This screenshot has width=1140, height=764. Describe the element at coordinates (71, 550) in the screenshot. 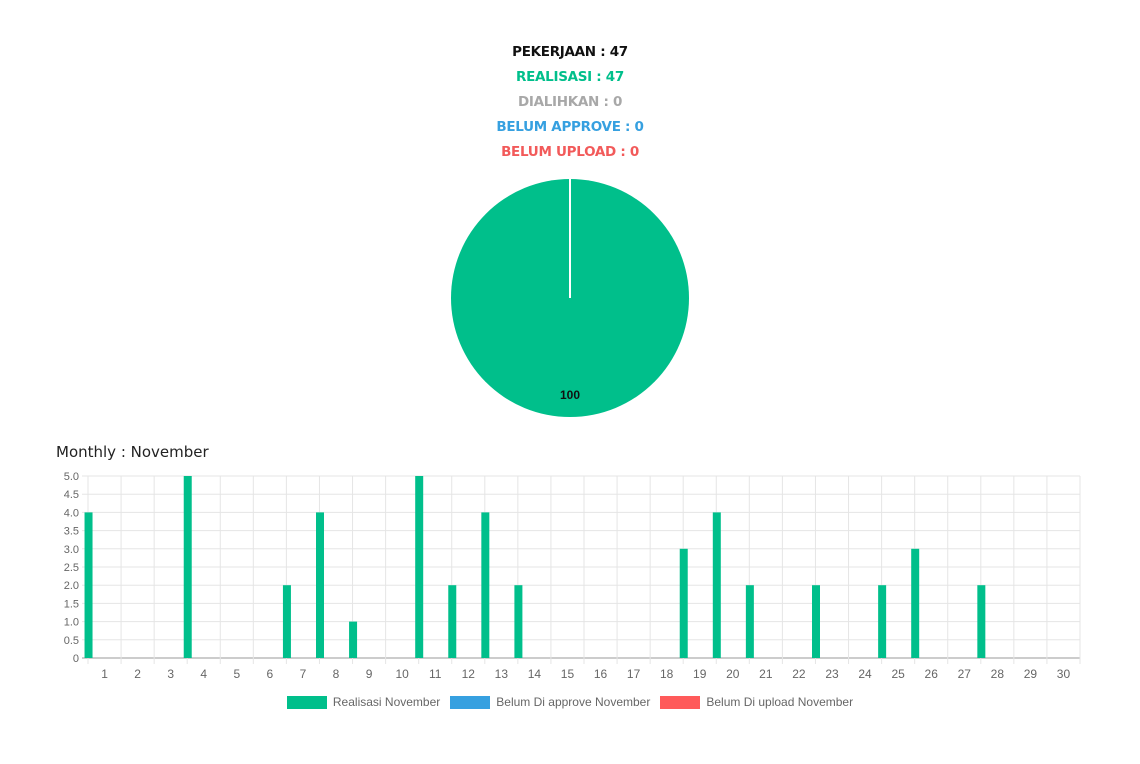

I see `y-tick-label: 3.0` at that location.